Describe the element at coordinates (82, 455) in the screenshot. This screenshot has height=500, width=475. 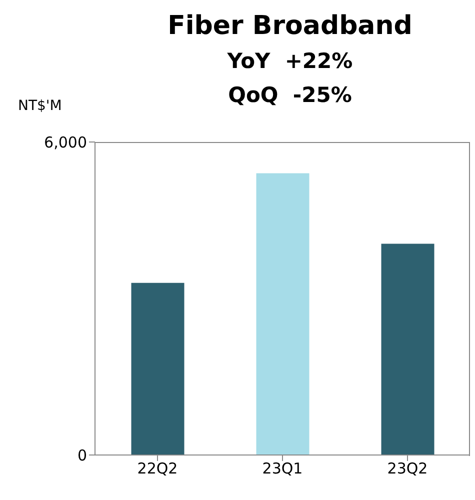
I see `y-tick-label: 0` at that location.